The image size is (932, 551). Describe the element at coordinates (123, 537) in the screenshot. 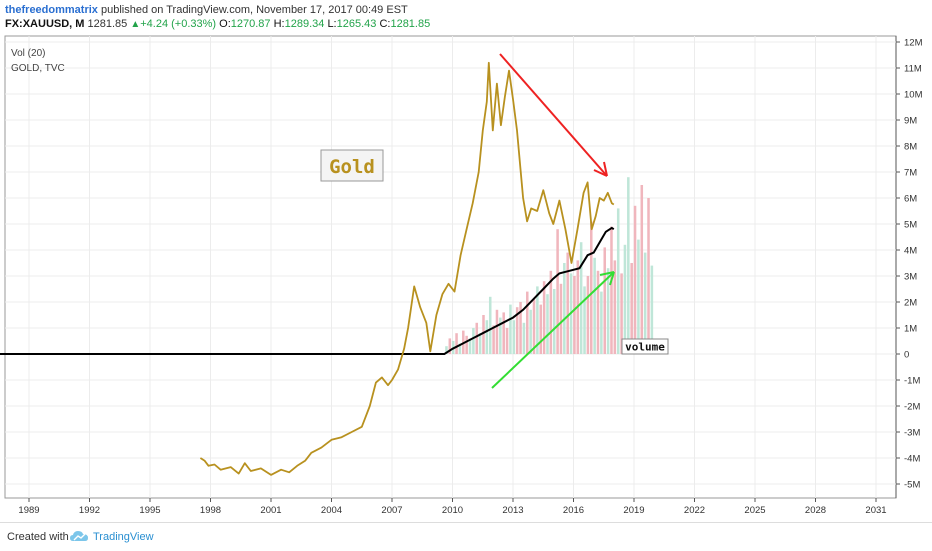

I see `tradingview-brand-link: TradingView` at that location.